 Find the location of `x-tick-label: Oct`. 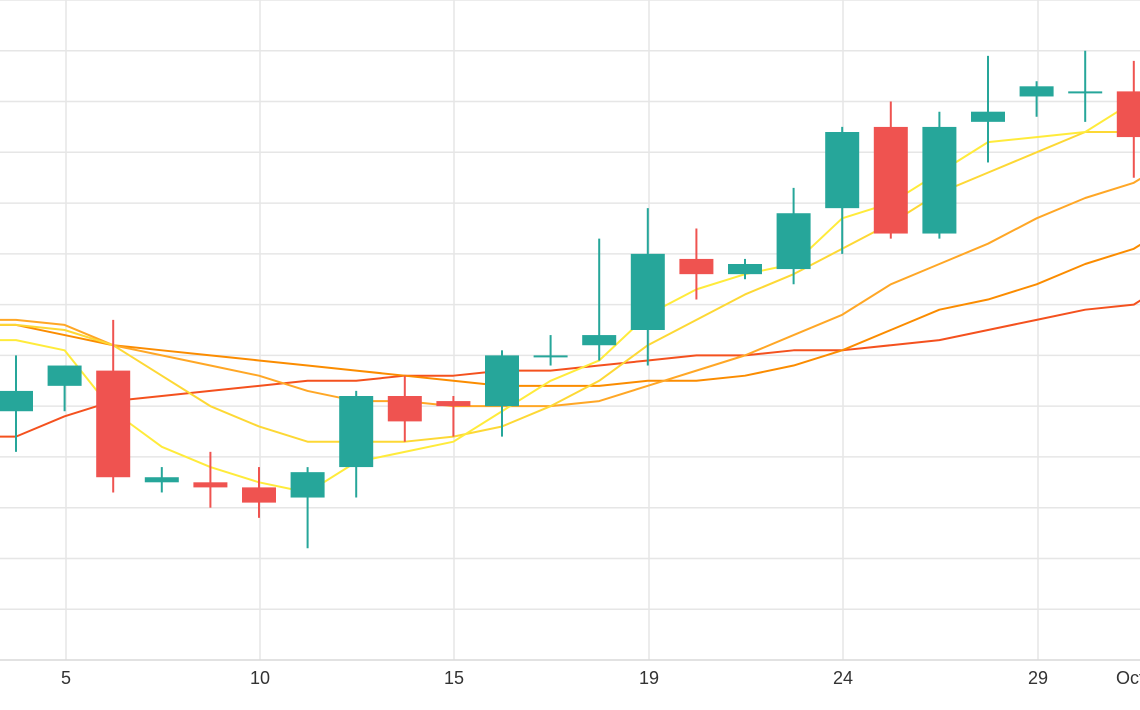

x-tick-label: Oct is located at coordinates (1128, 678).